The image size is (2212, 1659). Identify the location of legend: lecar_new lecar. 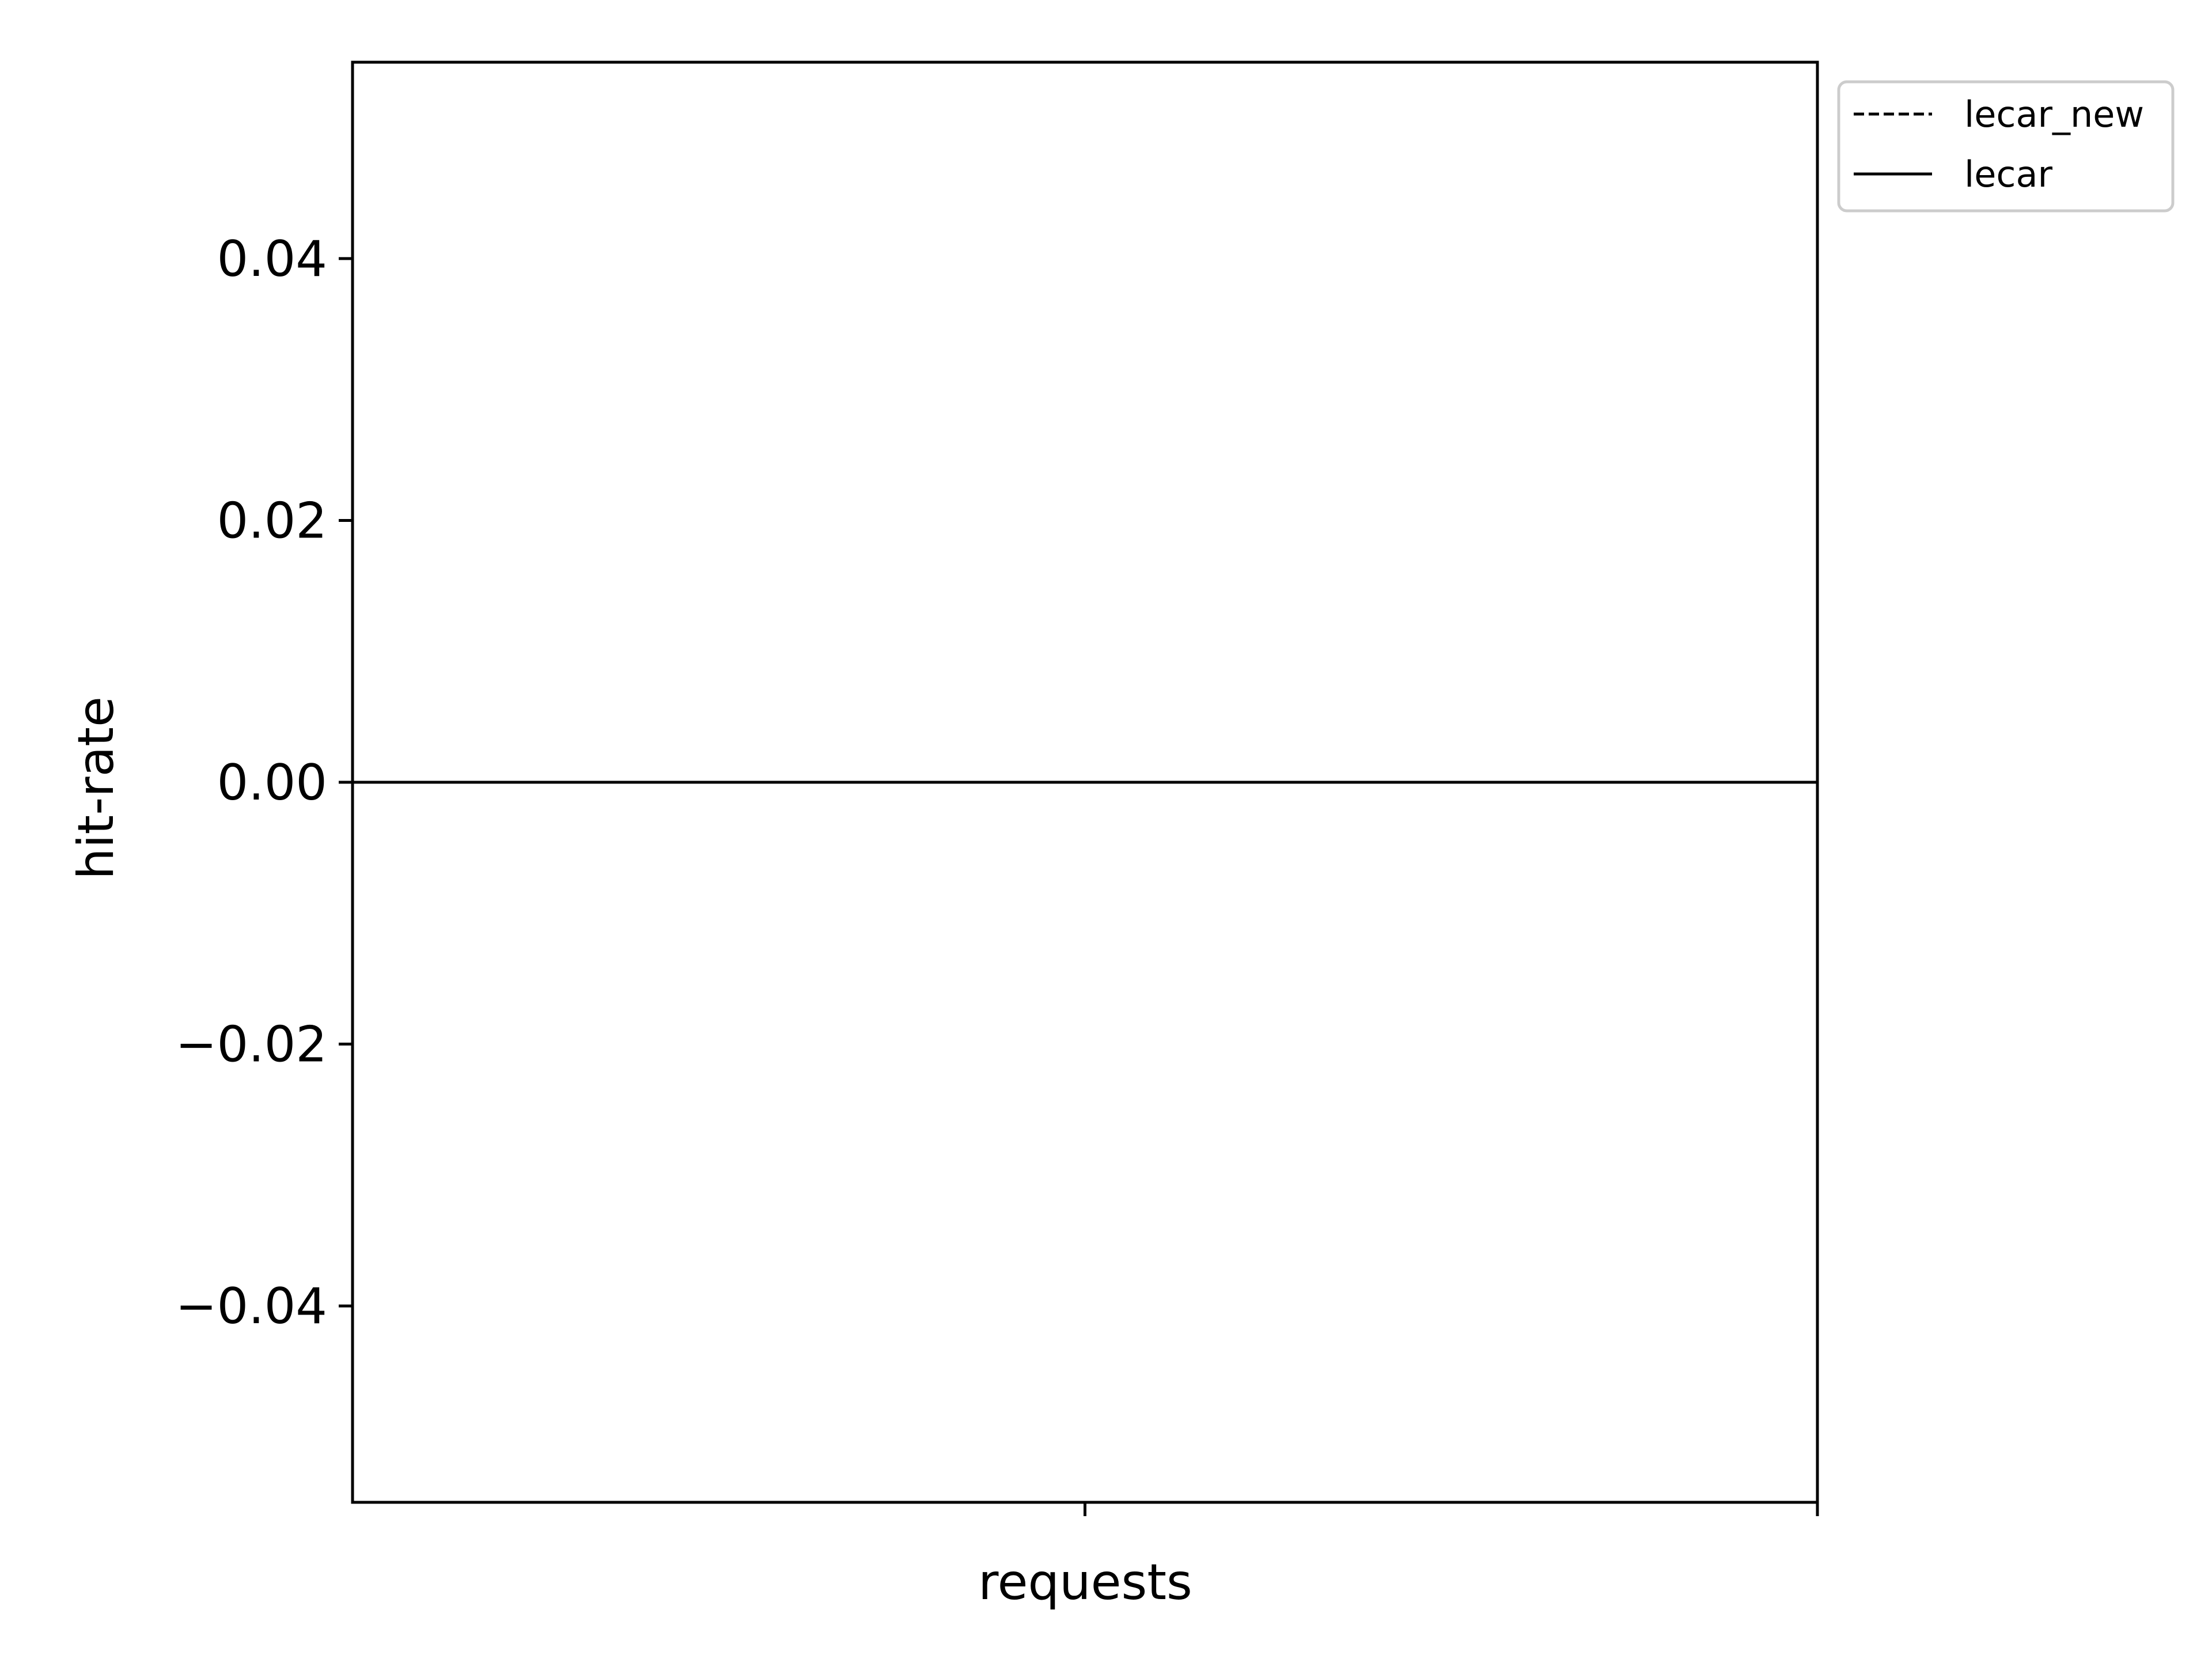
(2006, 146).